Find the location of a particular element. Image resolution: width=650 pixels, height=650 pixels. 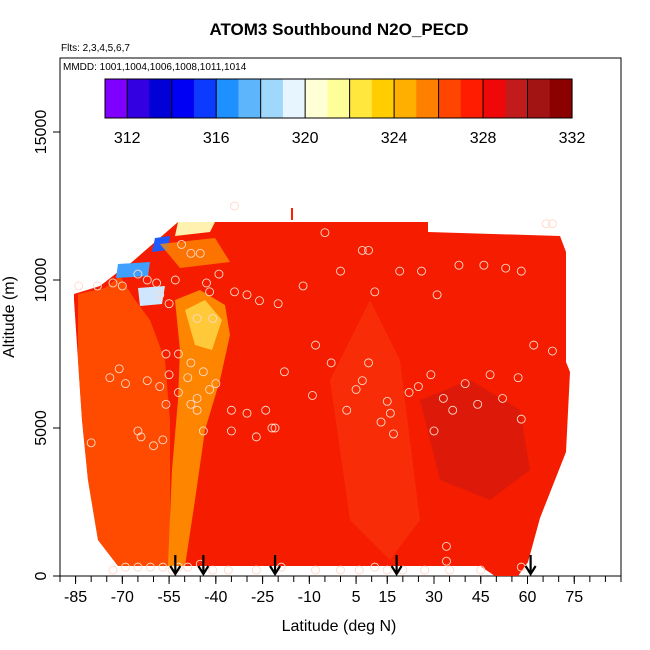

y-tick-label: 15000 is located at coordinates (41, 132).